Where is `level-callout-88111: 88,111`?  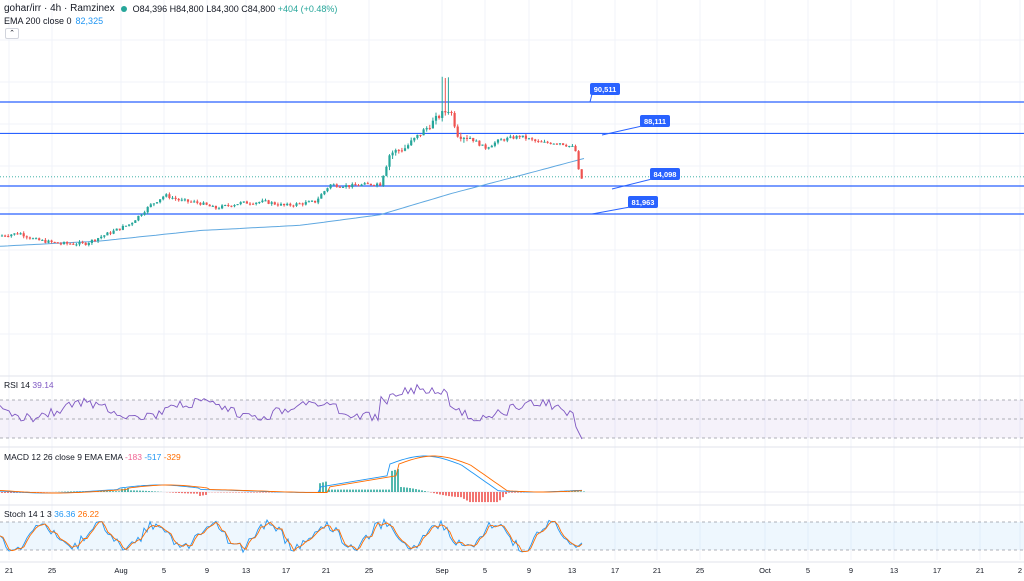 level-callout-88111: 88,111 is located at coordinates (636, 125).